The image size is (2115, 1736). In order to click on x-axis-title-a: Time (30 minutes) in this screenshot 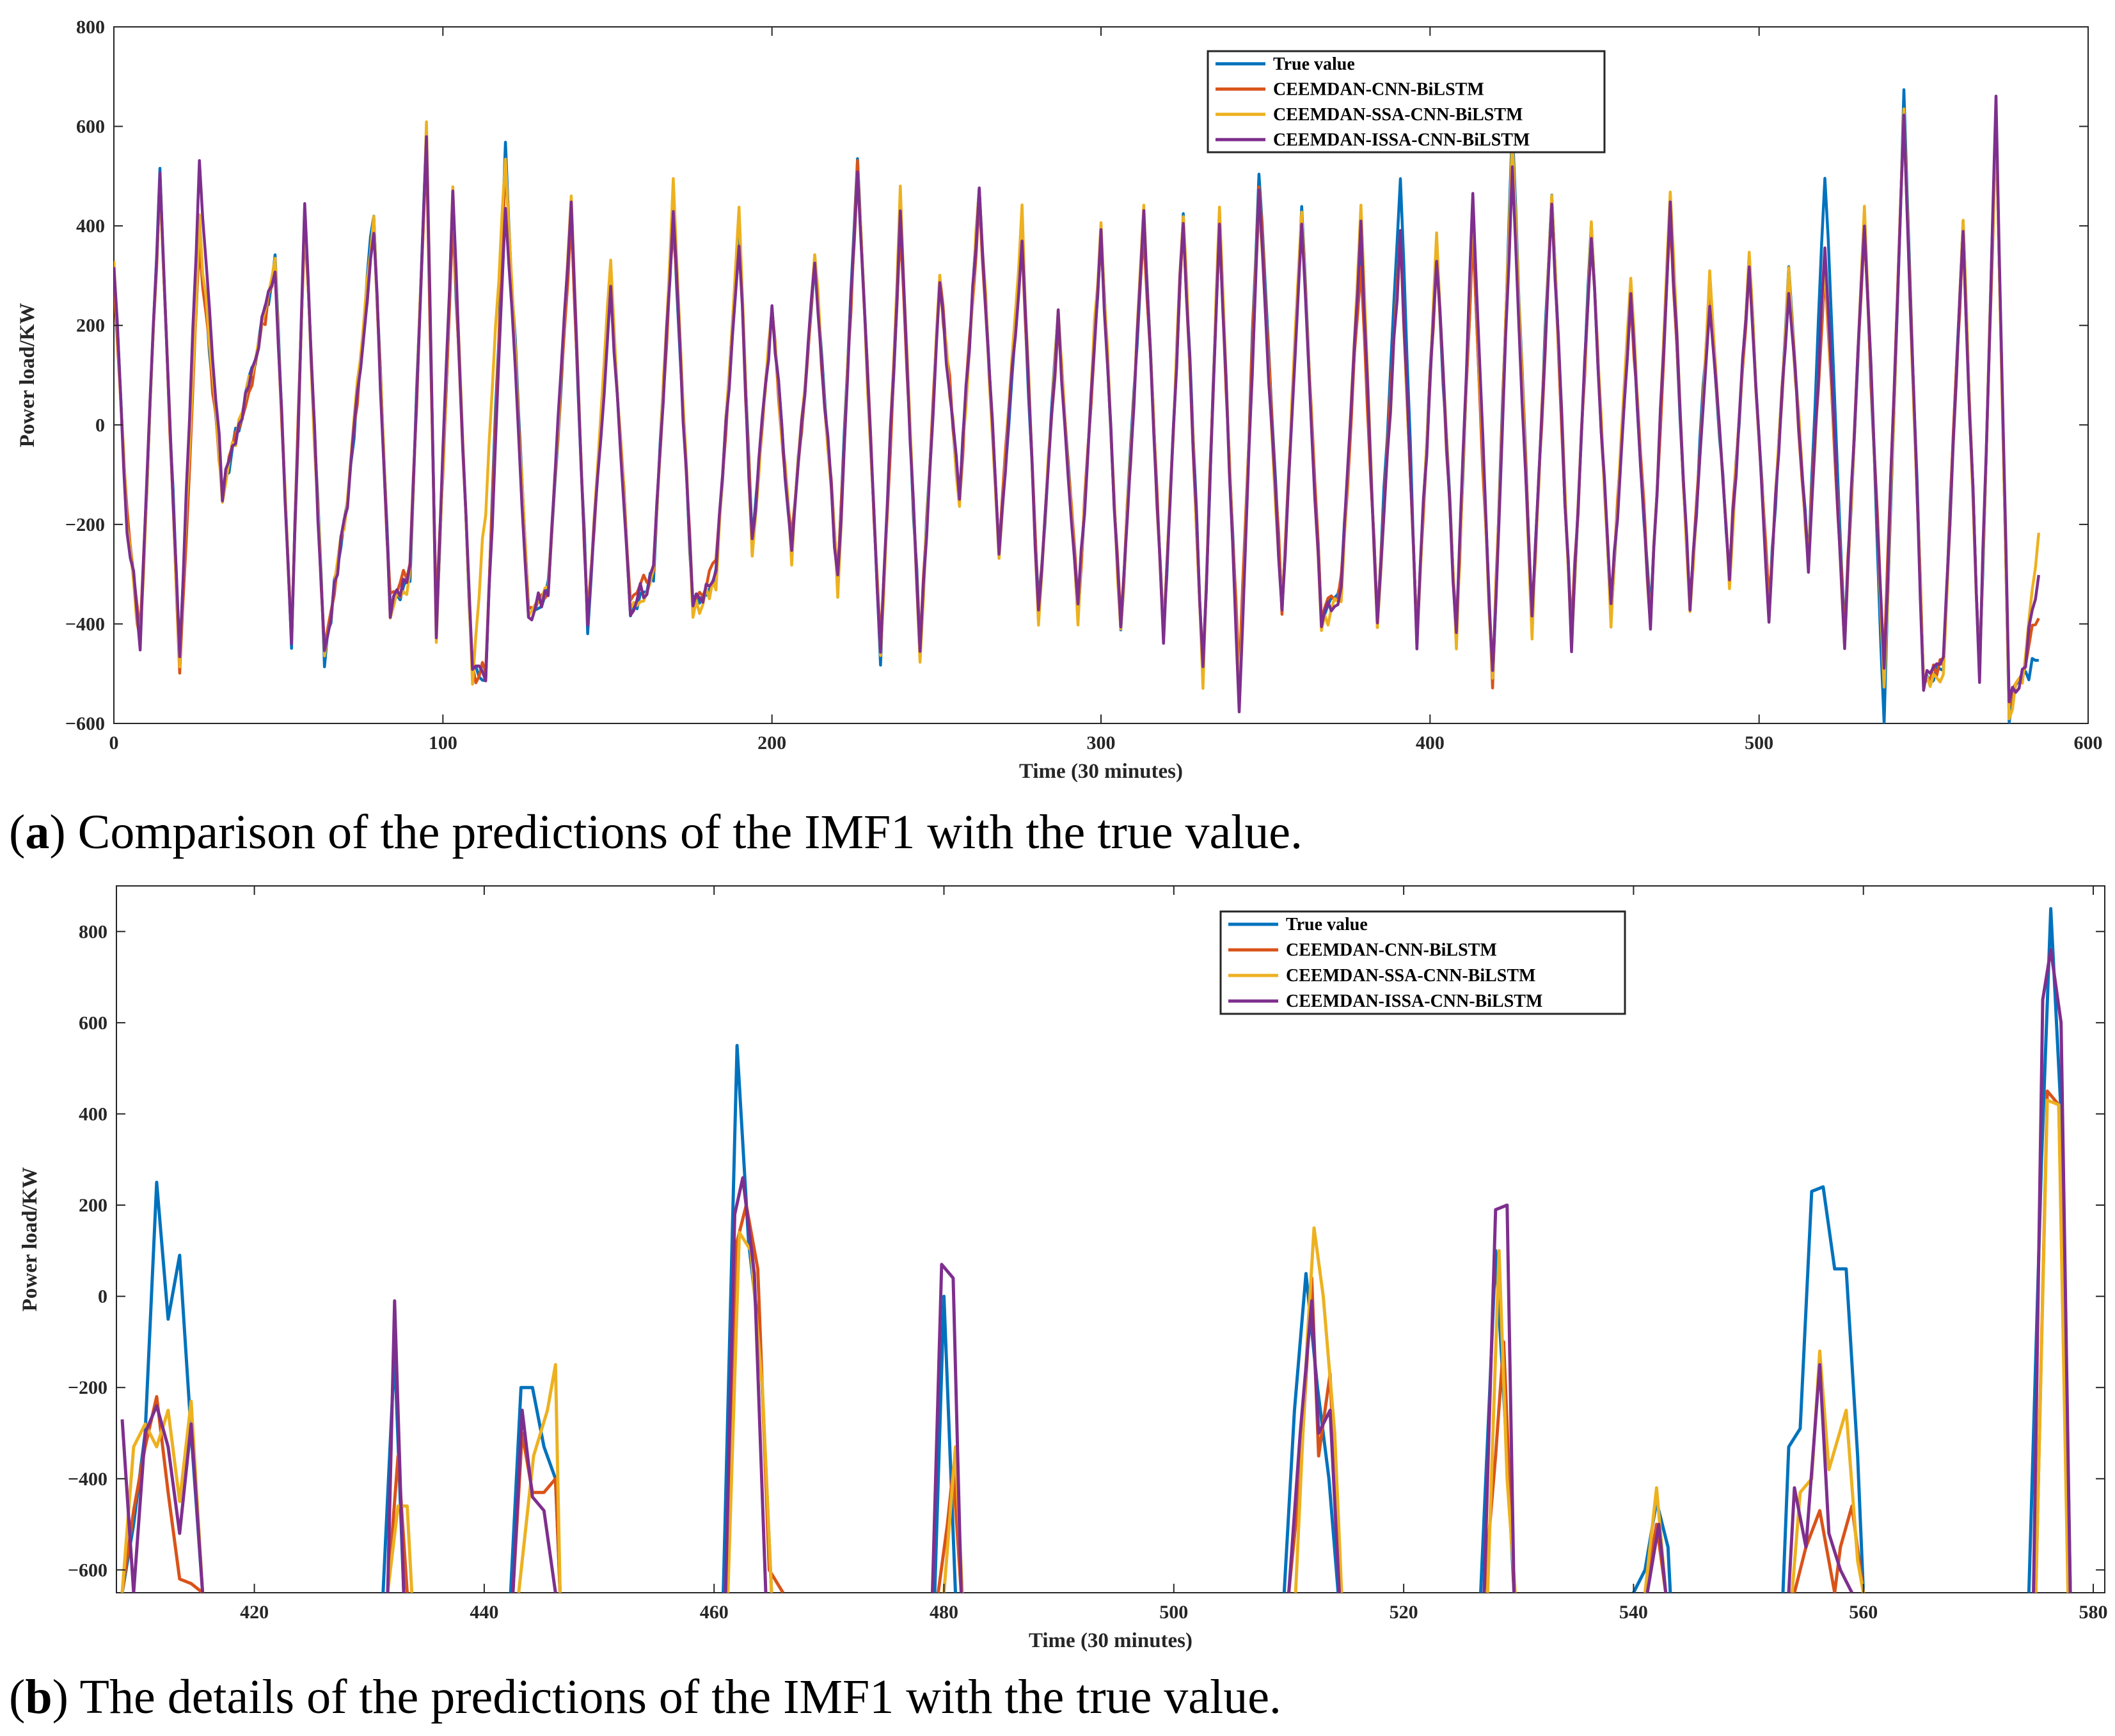, I will do `click(1101, 771)`.